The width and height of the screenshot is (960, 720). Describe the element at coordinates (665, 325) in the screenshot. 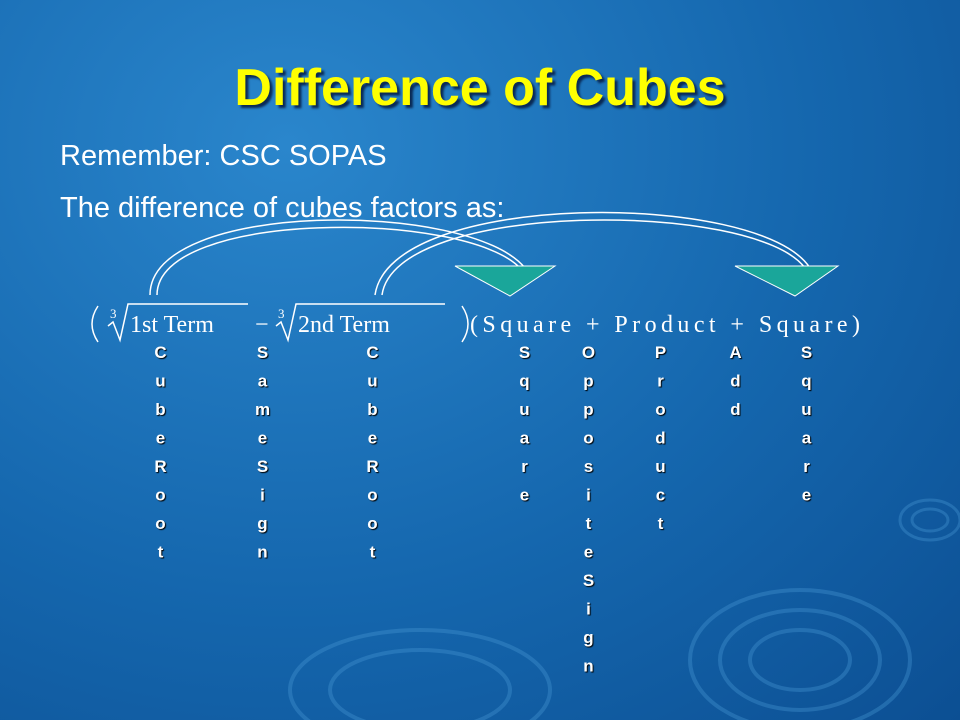

I see `second-factor: (Square + Product + Square)` at that location.